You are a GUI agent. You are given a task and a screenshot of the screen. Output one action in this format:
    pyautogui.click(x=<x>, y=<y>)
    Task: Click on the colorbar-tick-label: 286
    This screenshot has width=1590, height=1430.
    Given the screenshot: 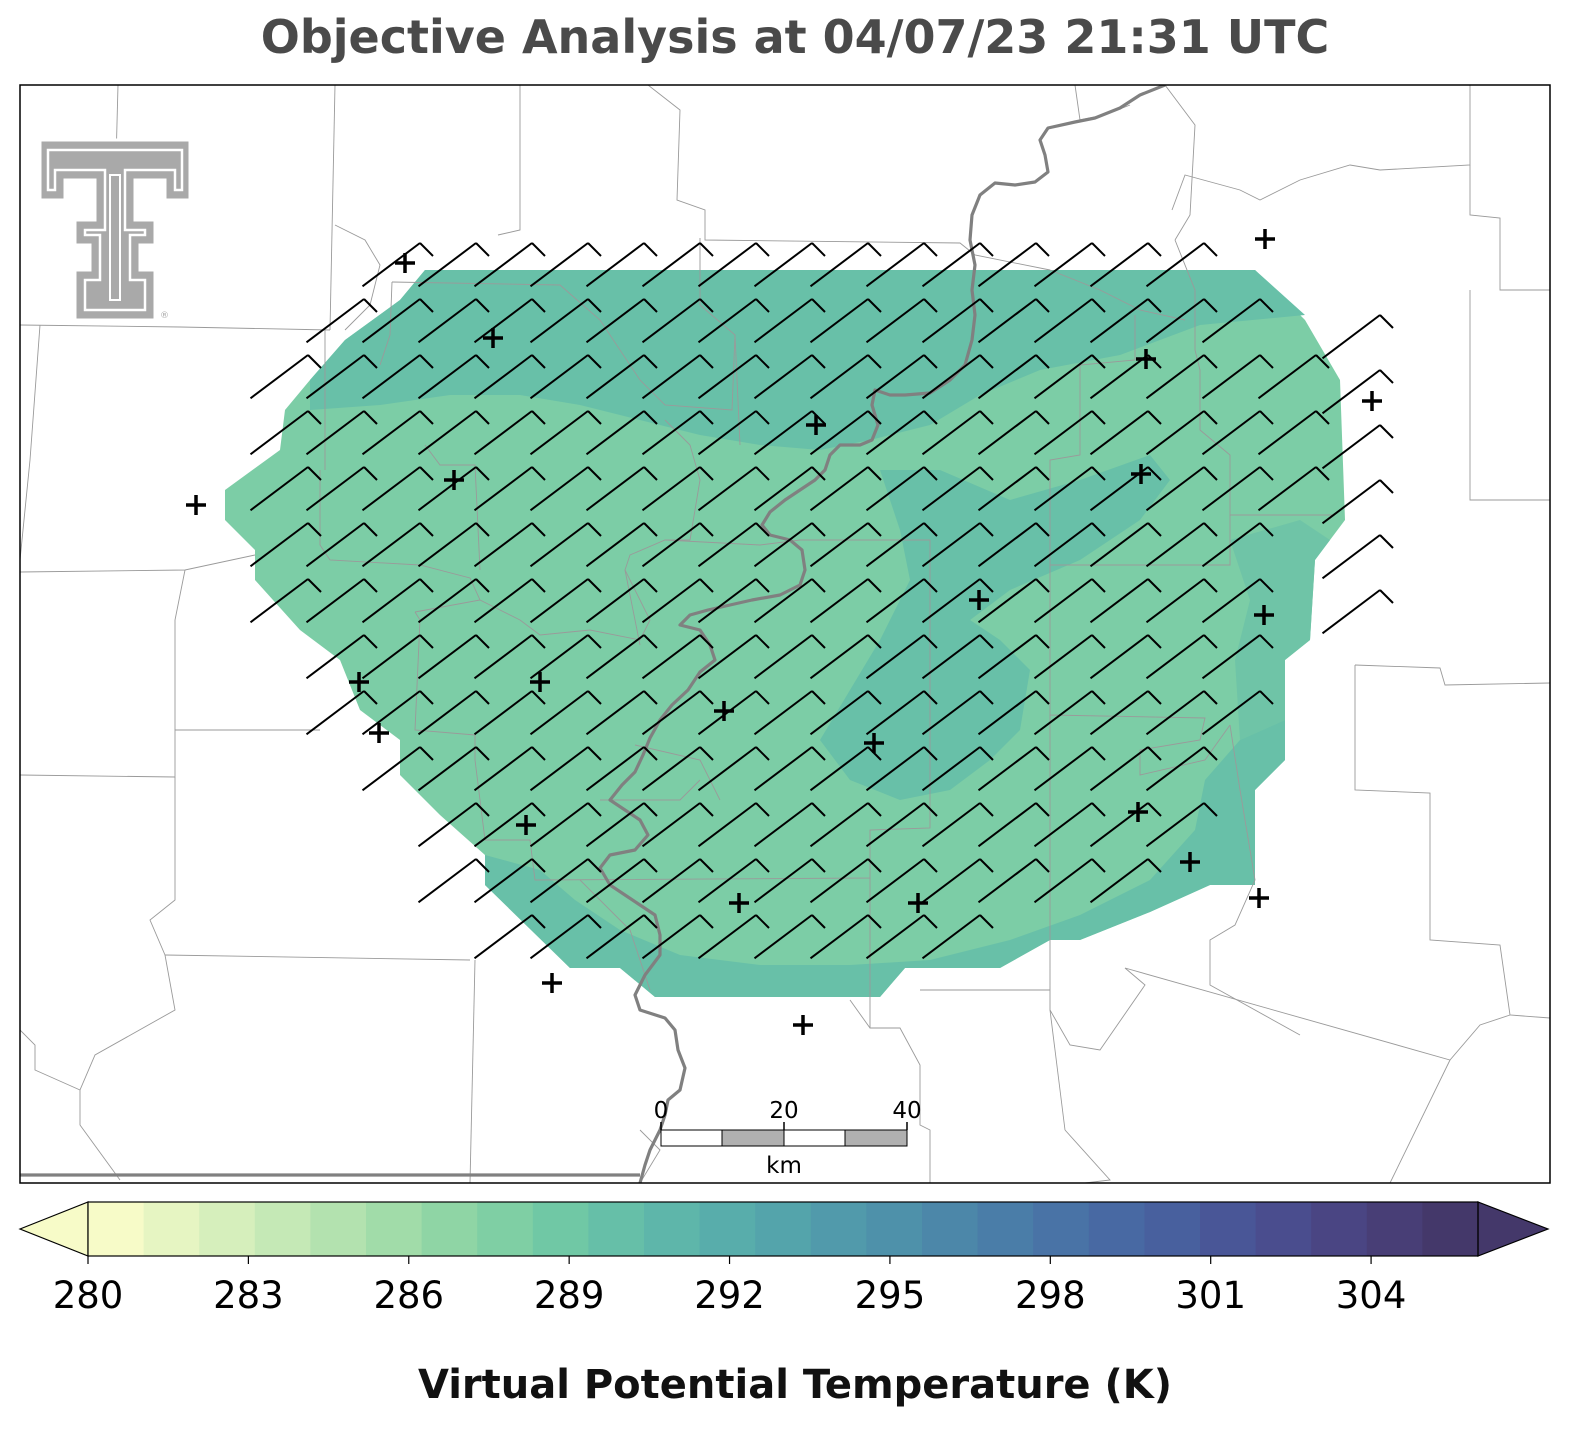 What is the action you would take?
    pyautogui.click(x=408, y=1295)
    